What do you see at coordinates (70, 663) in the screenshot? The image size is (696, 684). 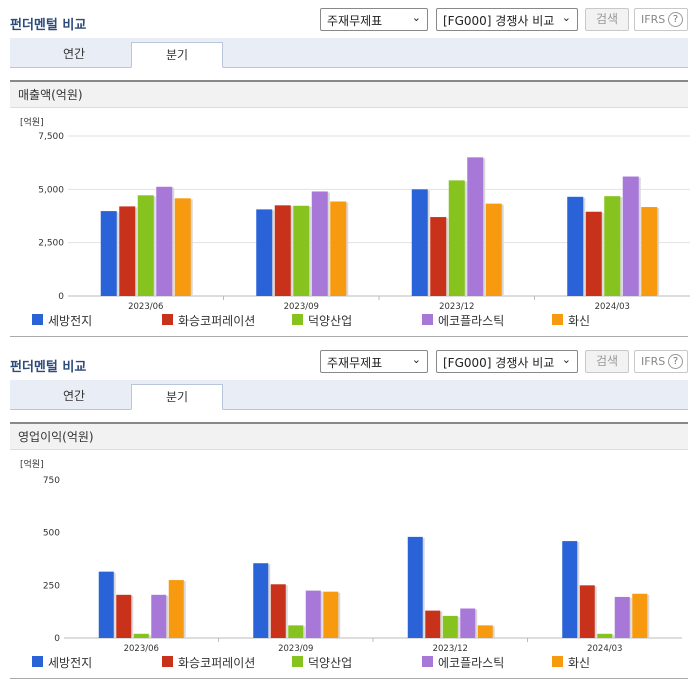 I see `legend-label: 세방전지` at bounding box center [70, 663].